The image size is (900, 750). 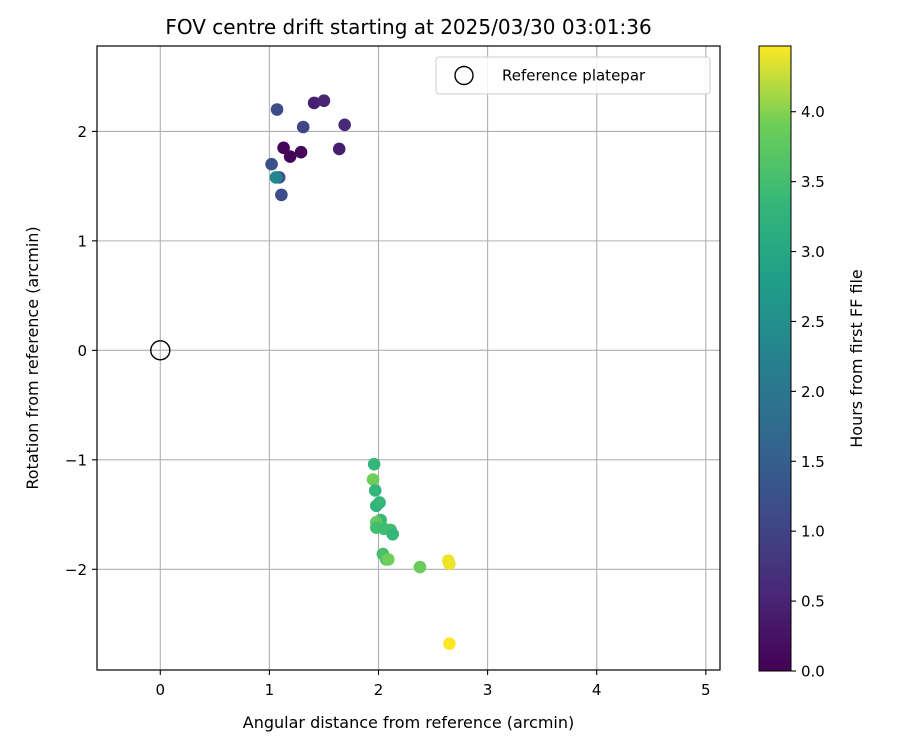 I want to click on y-tick-label: −2, so click(x=76, y=570).